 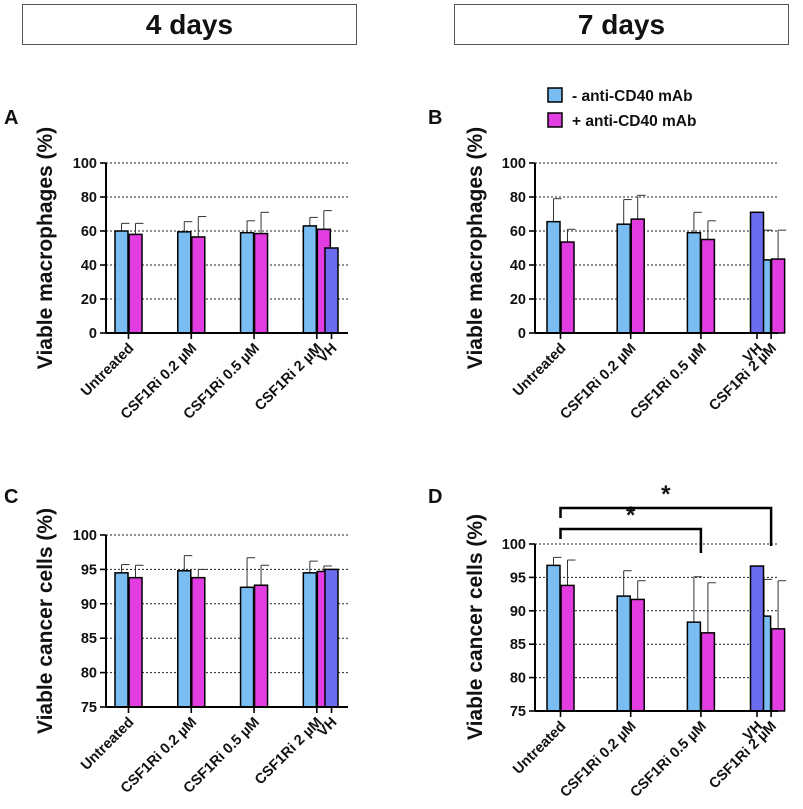 What do you see at coordinates (85, 536) in the screenshot?
I see `panel-c-y-tick-label: 100` at bounding box center [85, 536].